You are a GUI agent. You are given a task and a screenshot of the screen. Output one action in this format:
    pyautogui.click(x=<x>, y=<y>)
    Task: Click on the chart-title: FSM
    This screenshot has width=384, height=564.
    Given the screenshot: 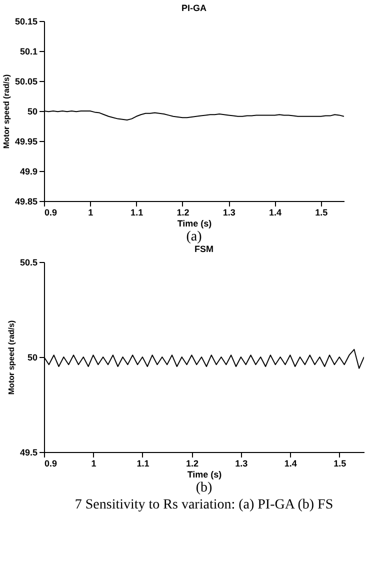 What is the action you would take?
    pyautogui.click(x=204, y=249)
    